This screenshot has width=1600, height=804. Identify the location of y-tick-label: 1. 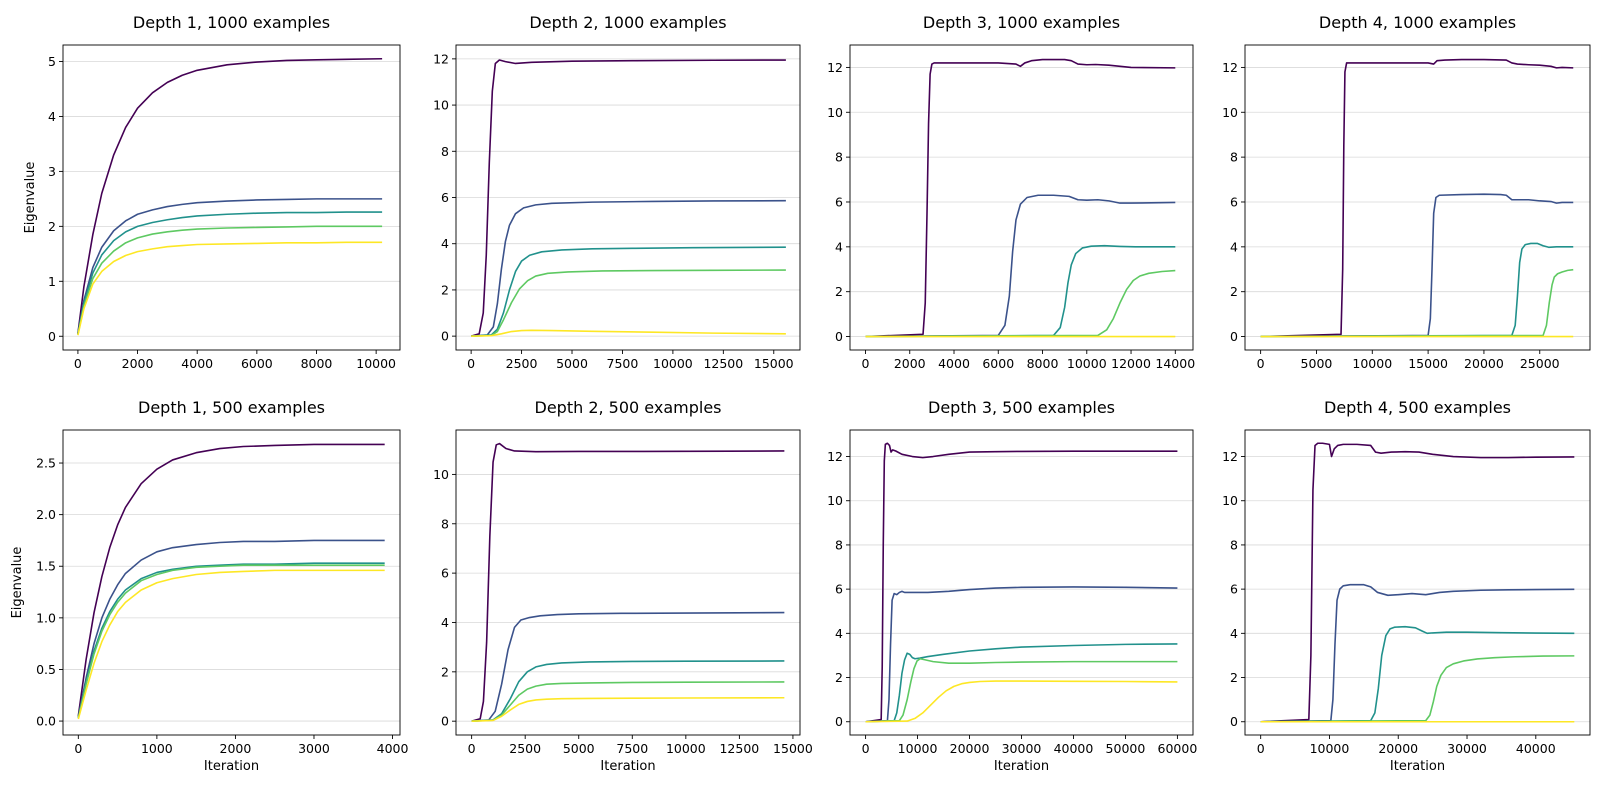
(52, 281).